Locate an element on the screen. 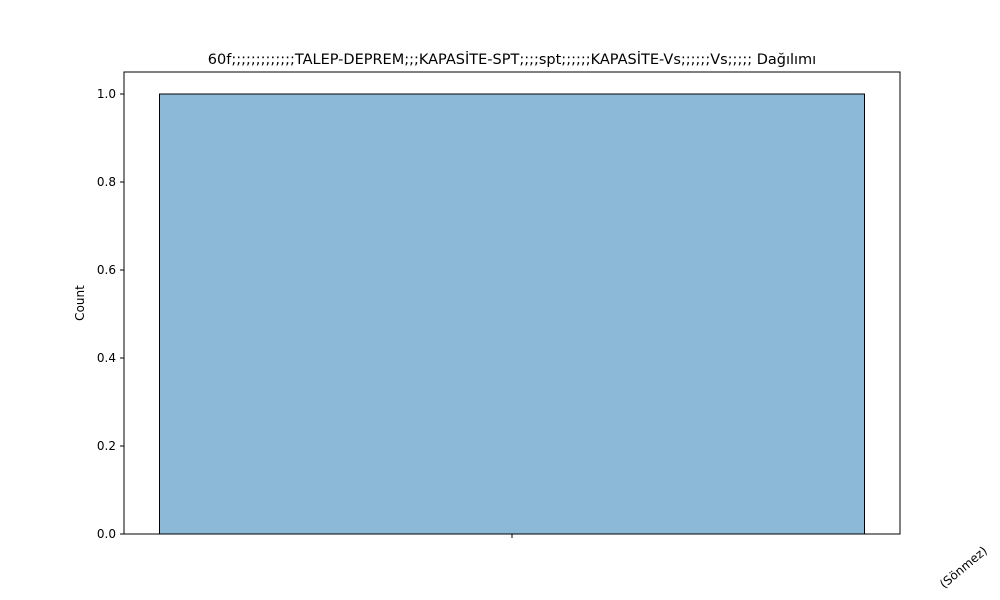 Image resolution: width=1000 pixels, height=600 pixels. y-tick-label: 0.6 is located at coordinates (106, 270).